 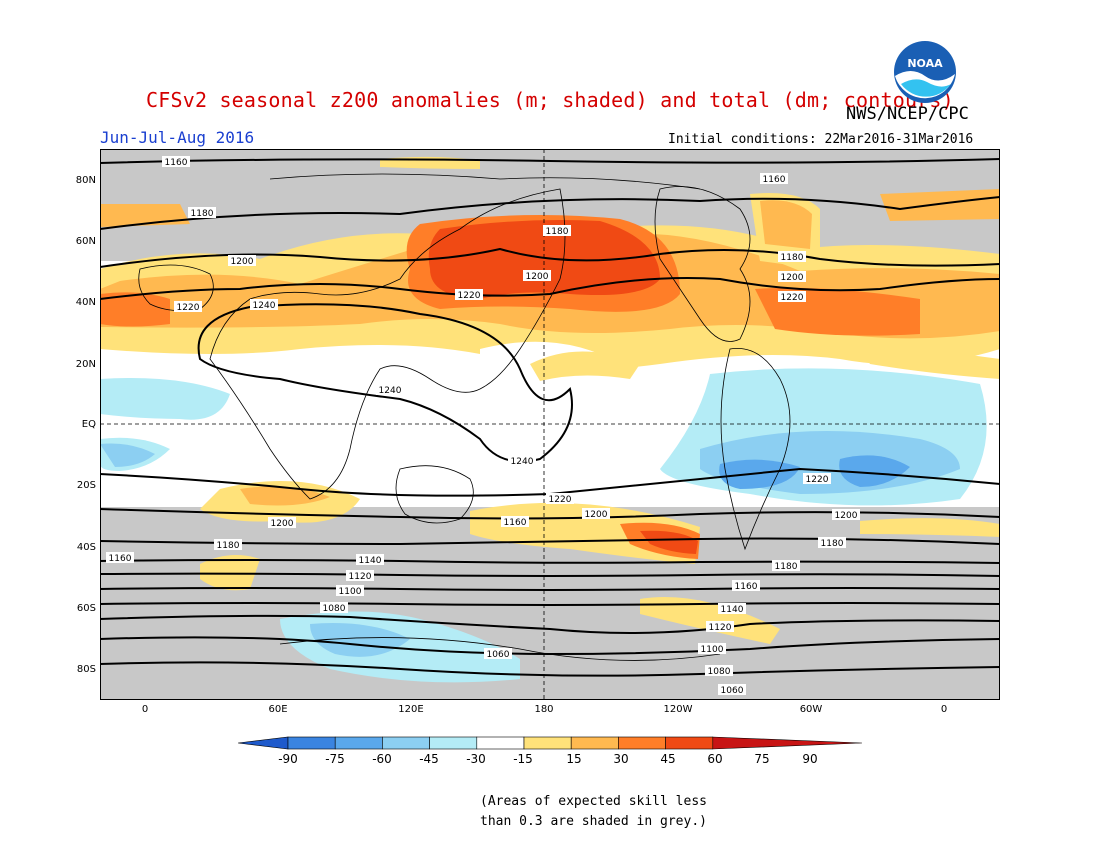 What do you see at coordinates (907, 114) in the screenshot?
I see `agency-label: NWS/NCEP/CPC` at bounding box center [907, 114].